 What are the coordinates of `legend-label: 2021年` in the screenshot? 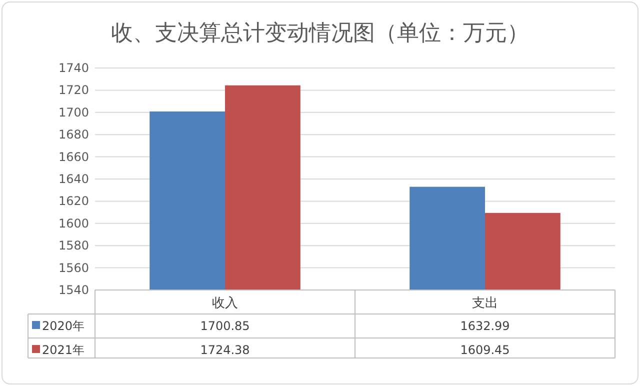 It's located at (63, 350).